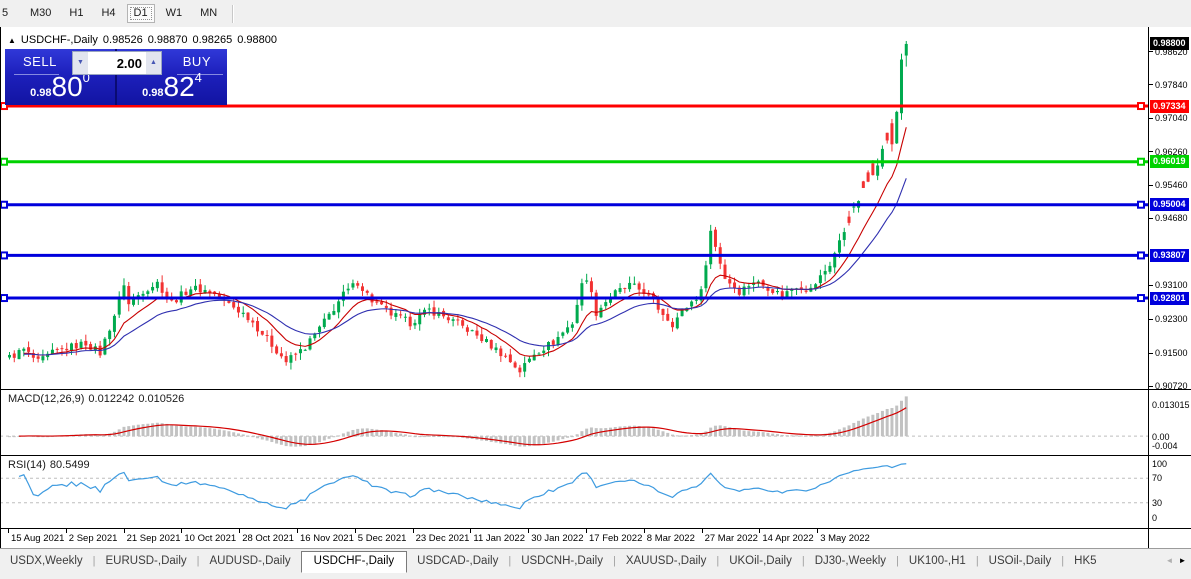 This screenshot has width=1191, height=579. Describe the element at coordinates (1169, 255) in the screenshot. I see `price-level-badge: 0.93807` at that location.